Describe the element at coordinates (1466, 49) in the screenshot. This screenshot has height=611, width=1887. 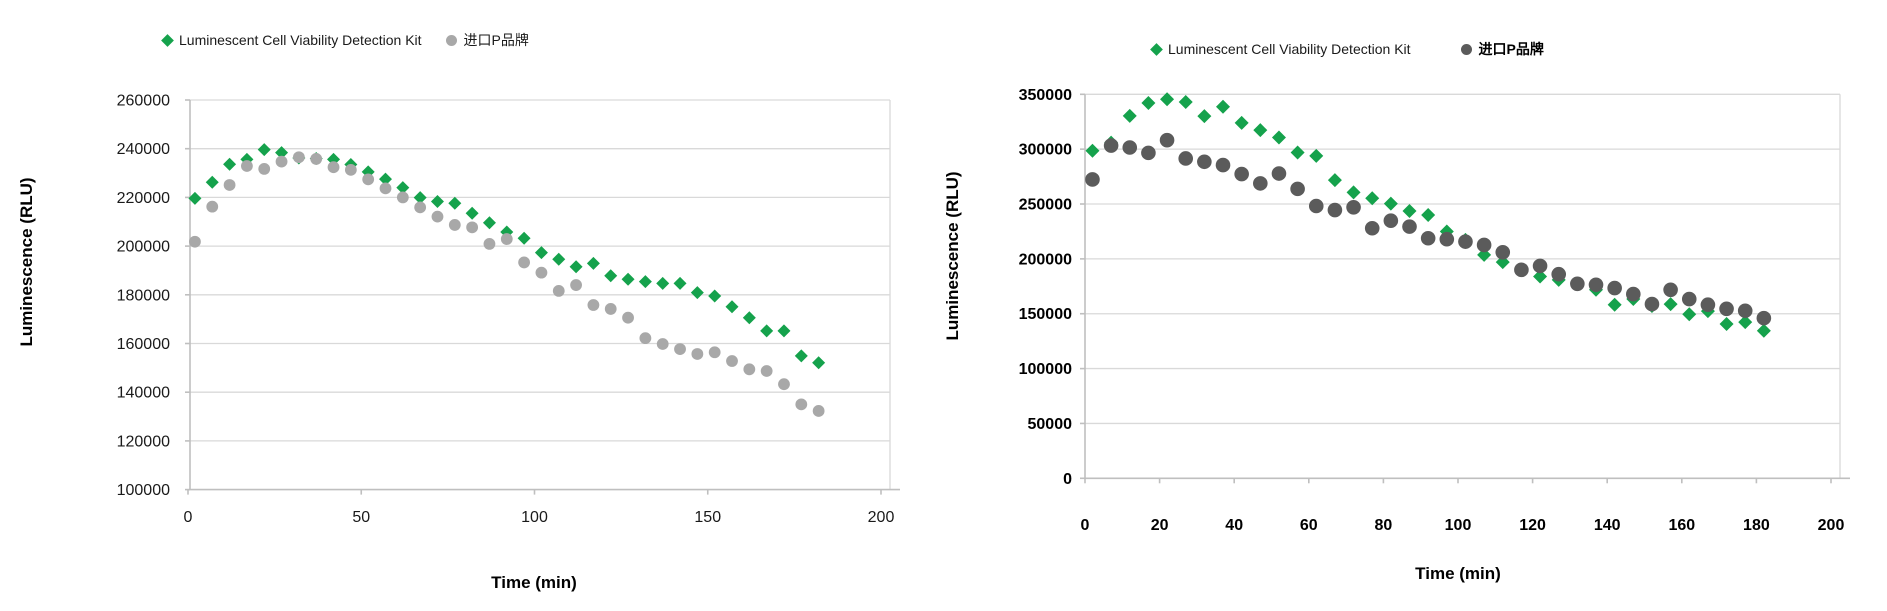
I see `circle-marker-icon` at that location.